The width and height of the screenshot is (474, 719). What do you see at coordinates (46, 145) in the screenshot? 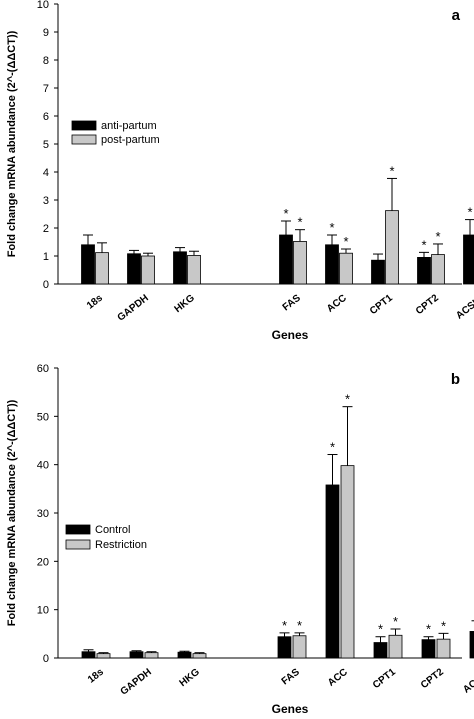
I see `y-tick-label: 5` at bounding box center [46, 145].